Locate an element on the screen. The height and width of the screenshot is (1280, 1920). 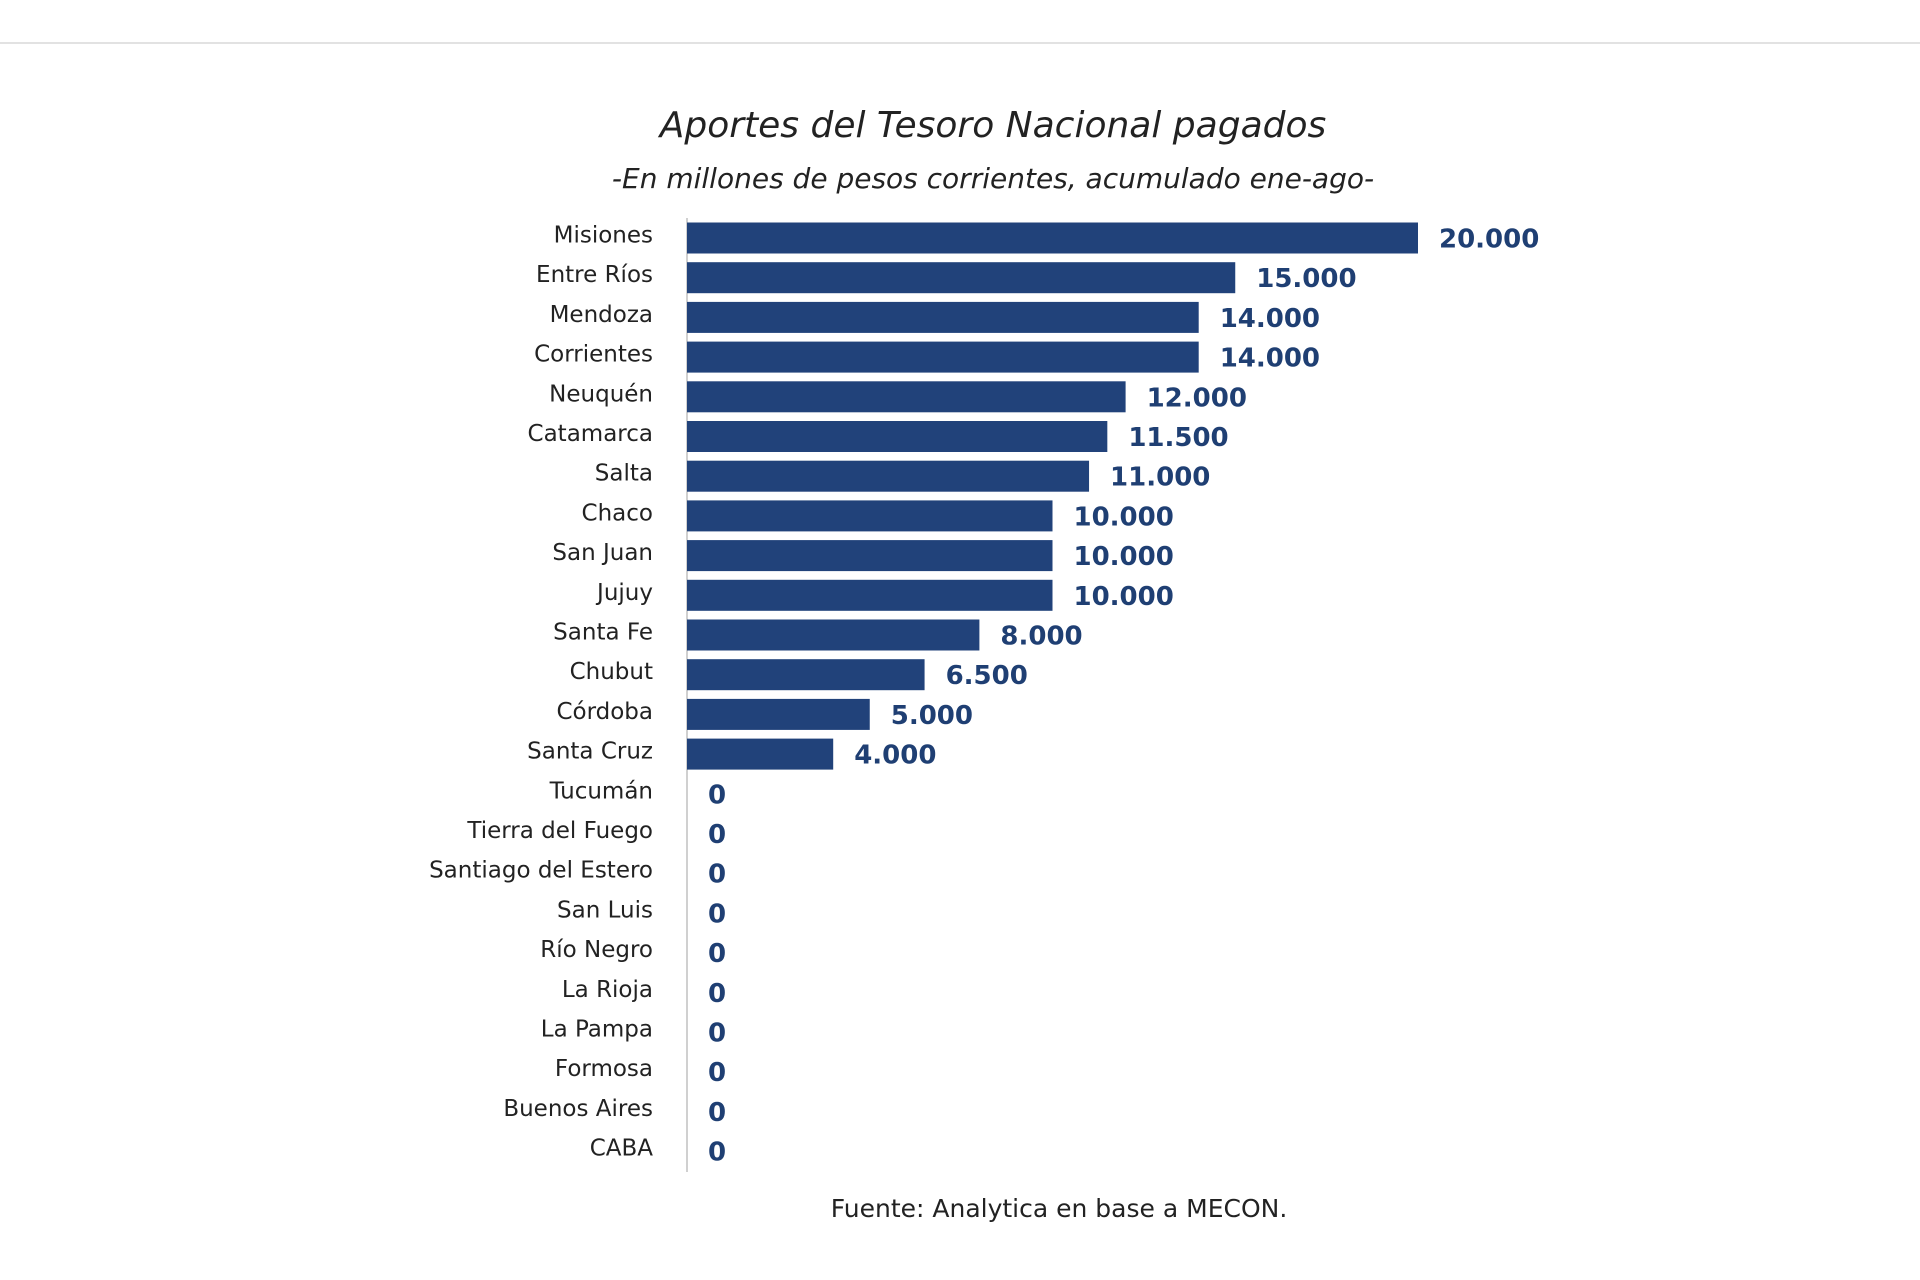
category-label: Jujuy is located at coordinates (624, 593).